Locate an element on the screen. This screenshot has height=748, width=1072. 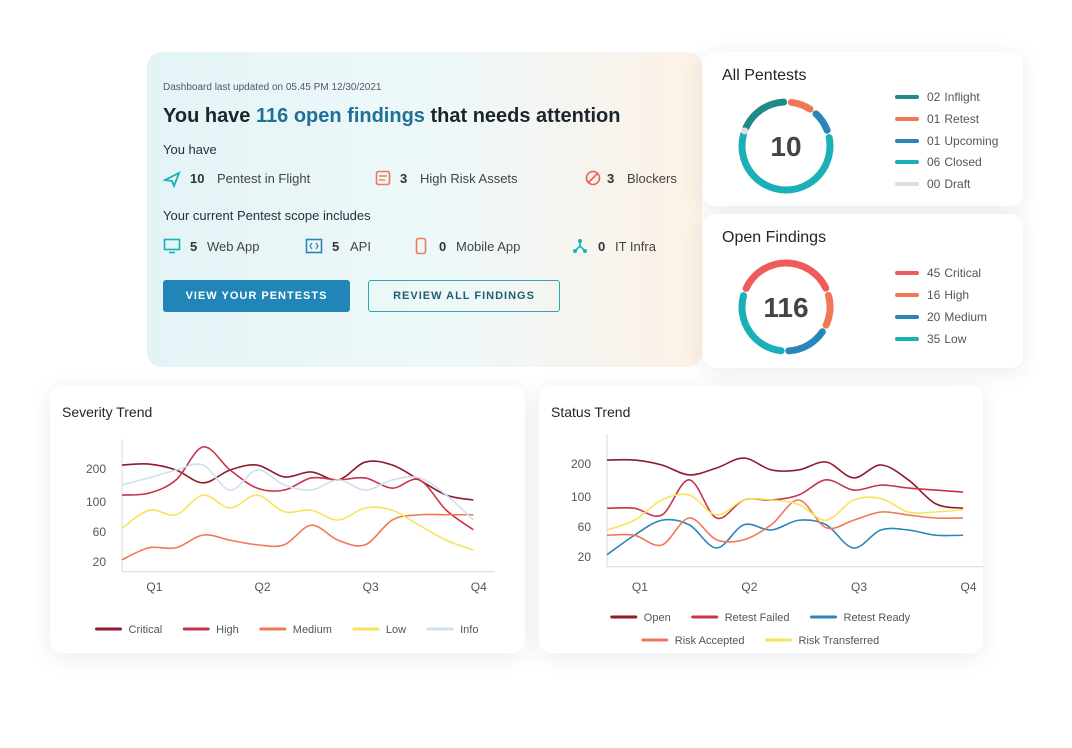
legend-value: 16 is located at coordinates (934, 295).